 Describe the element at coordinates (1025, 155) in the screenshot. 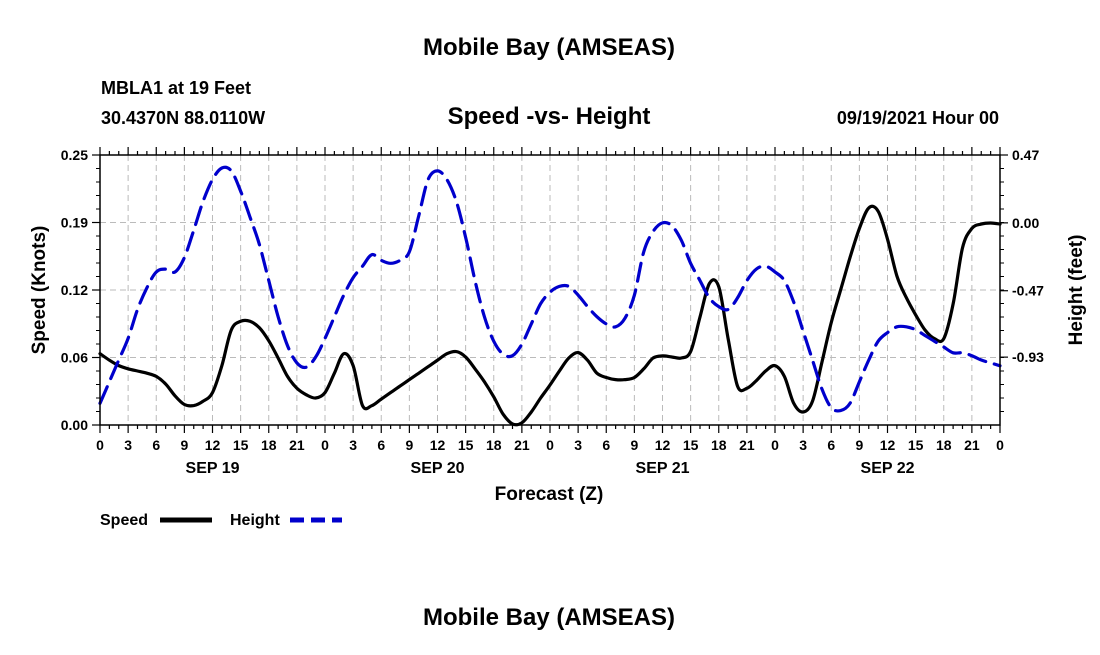

I see `y-right-tick-label: 0.47` at that location.